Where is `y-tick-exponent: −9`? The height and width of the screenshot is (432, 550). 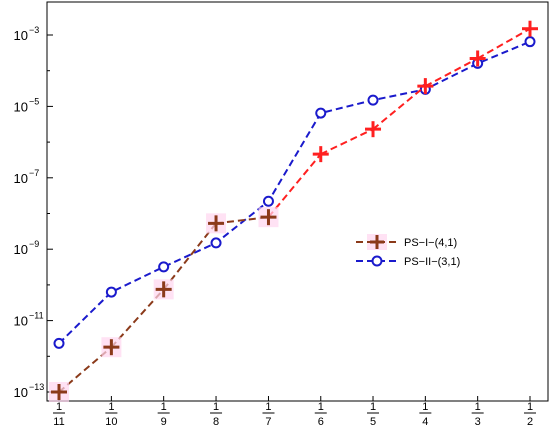
y-tick-exponent: −9 is located at coordinates (34, 244).